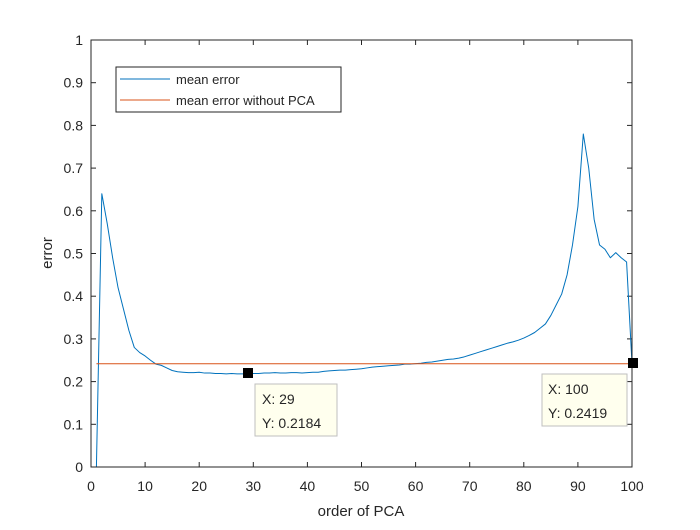  I want to click on datatip: X: 100 Y: 0.2419, so click(589, 392).